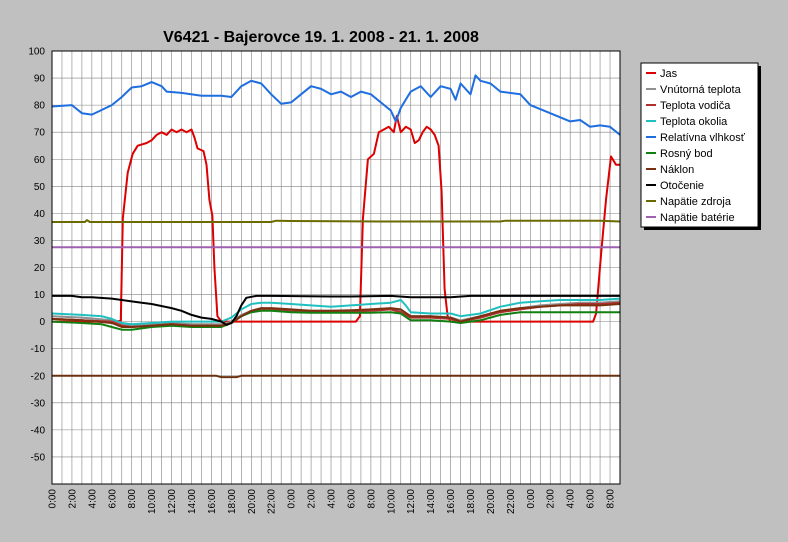 This screenshot has width=788, height=542. What do you see at coordinates (686, 154) in the screenshot?
I see `legend-label: Rosný bod` at bounding box center [686, 154].